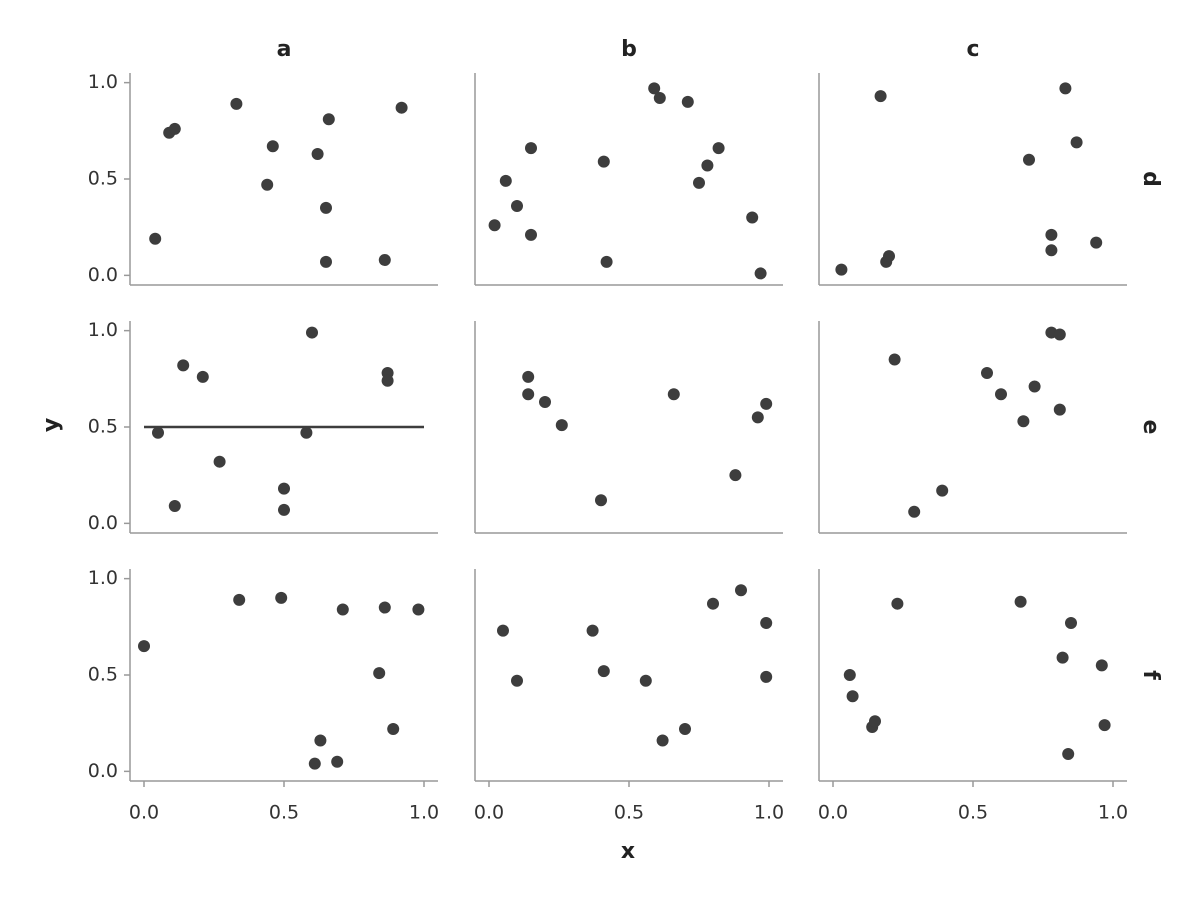  I want to click on column-label: b, so click(629, 49).